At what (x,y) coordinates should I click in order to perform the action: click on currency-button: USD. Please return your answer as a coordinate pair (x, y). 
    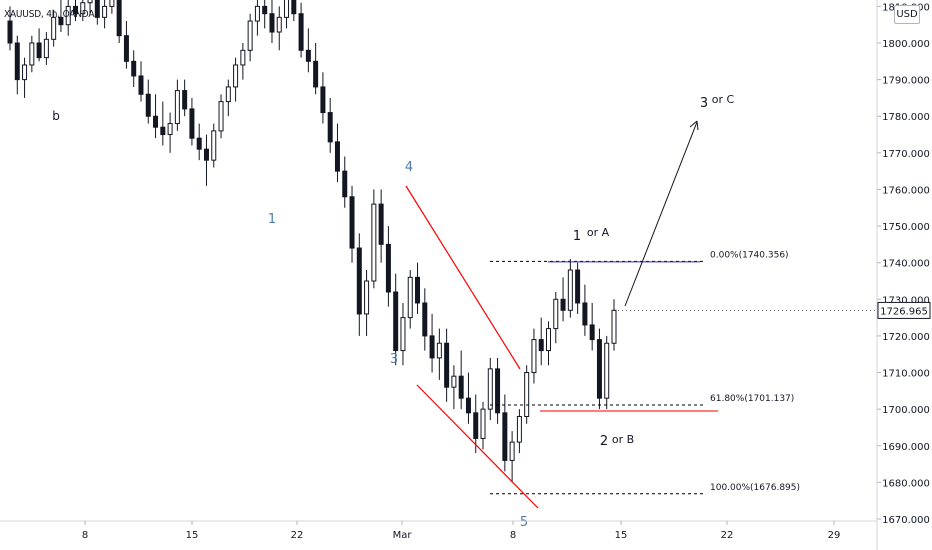
    Looking at the image, I should click on (907, 14).